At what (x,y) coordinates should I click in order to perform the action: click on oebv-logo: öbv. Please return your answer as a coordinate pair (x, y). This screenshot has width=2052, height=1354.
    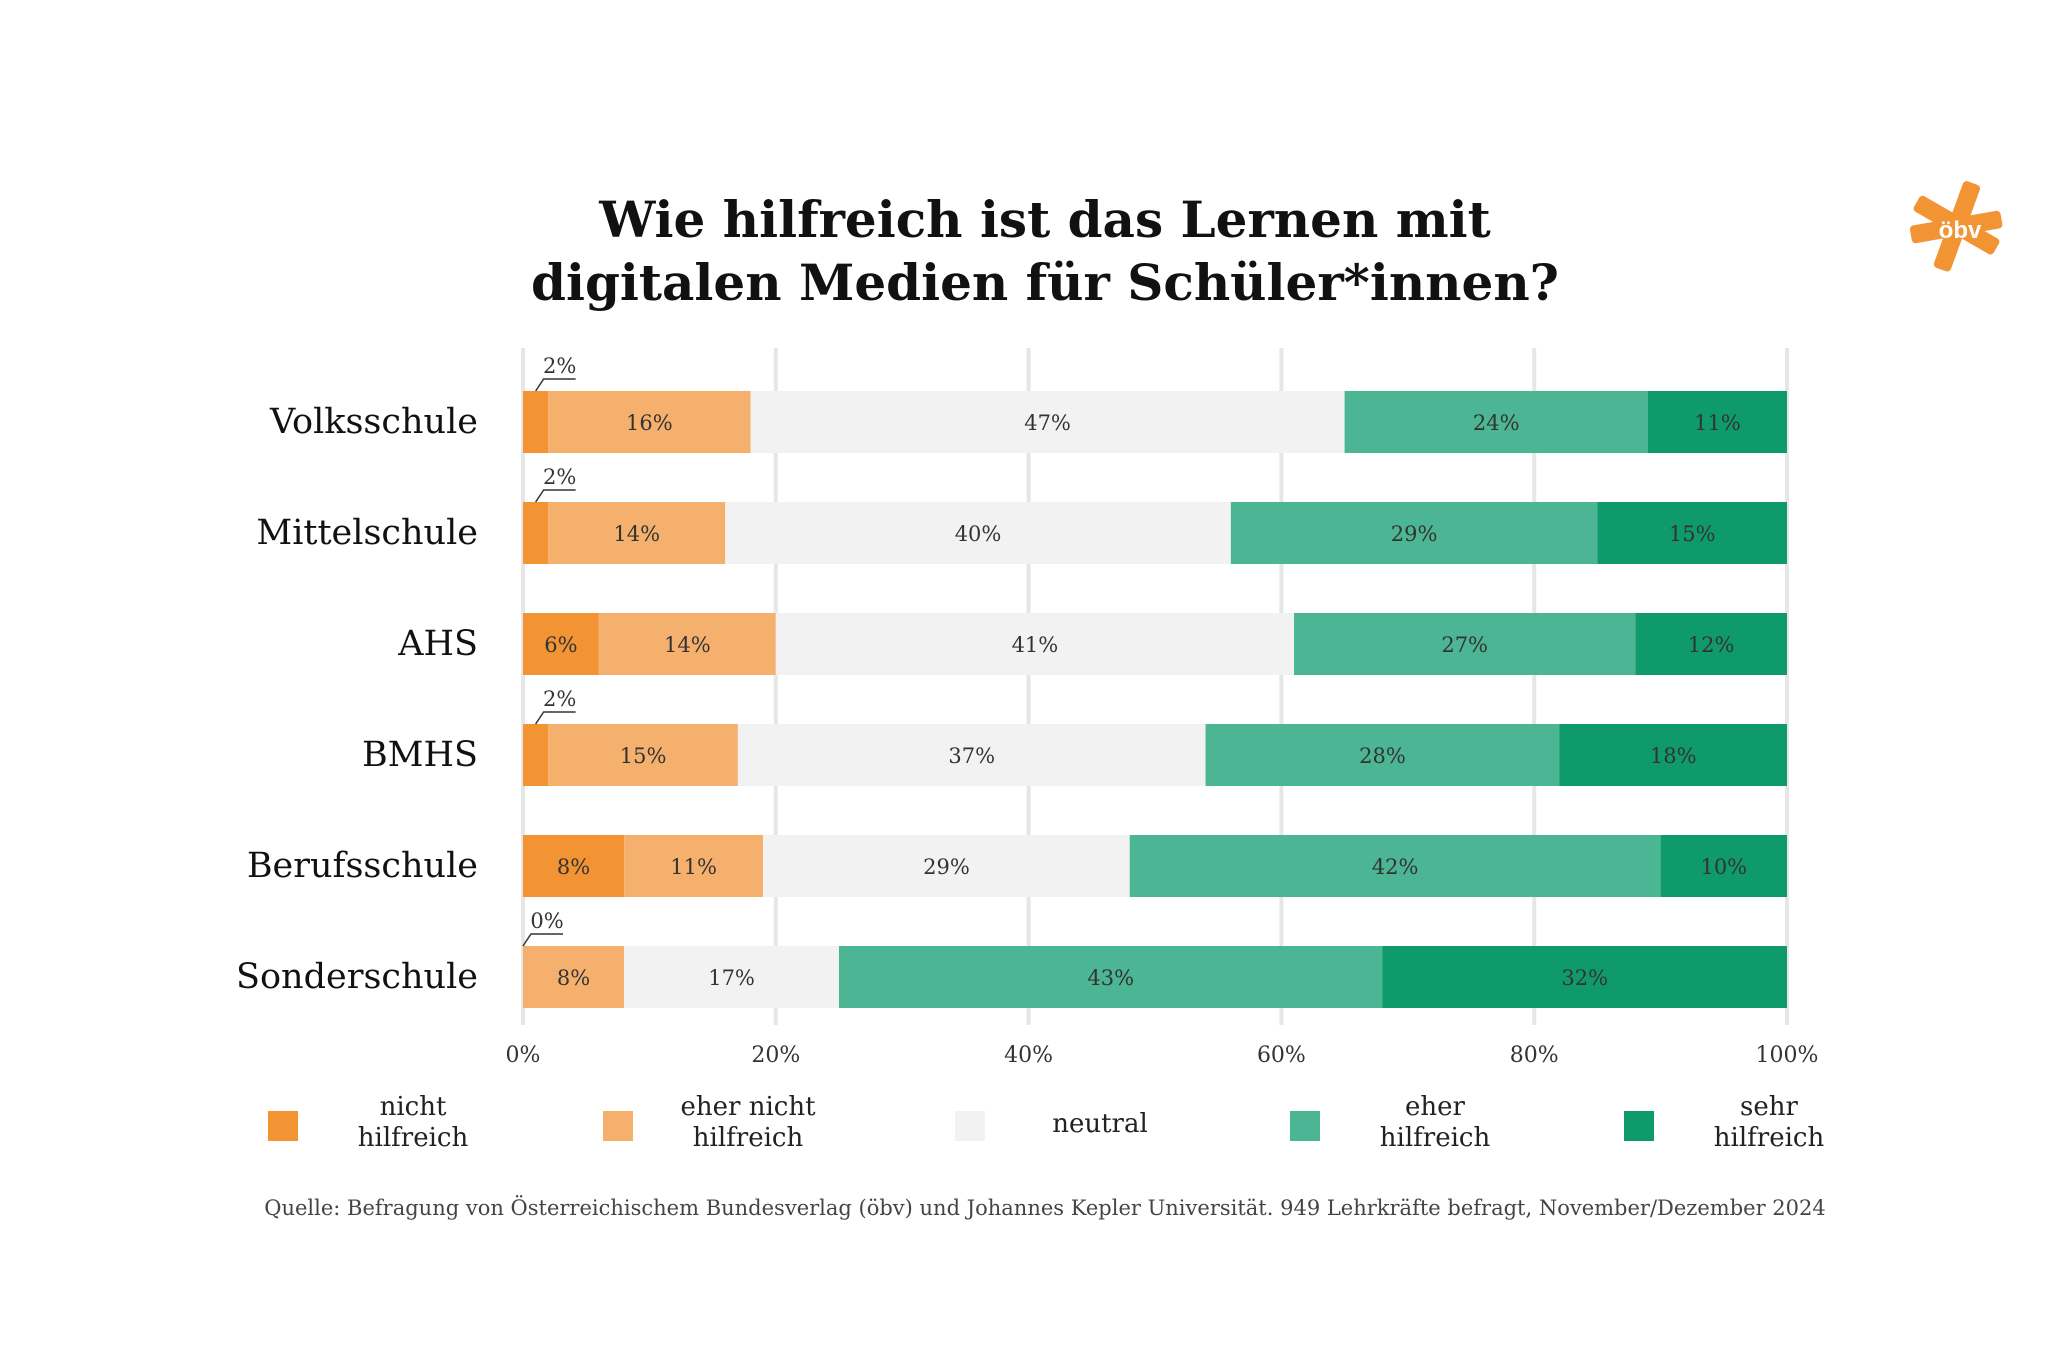
    Looking at the image, I should click on (1956, 226).